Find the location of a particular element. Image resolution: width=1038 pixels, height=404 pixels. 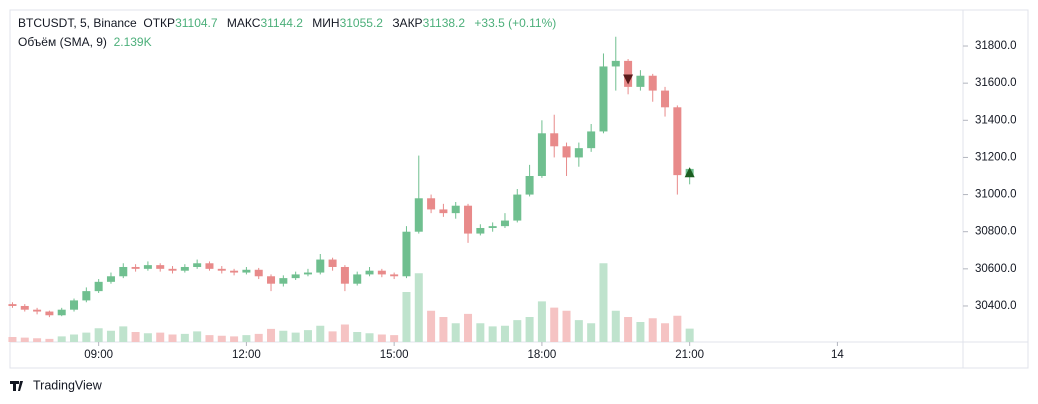

y-tick-label: 31400.0 is located at coordinates (996, 120).